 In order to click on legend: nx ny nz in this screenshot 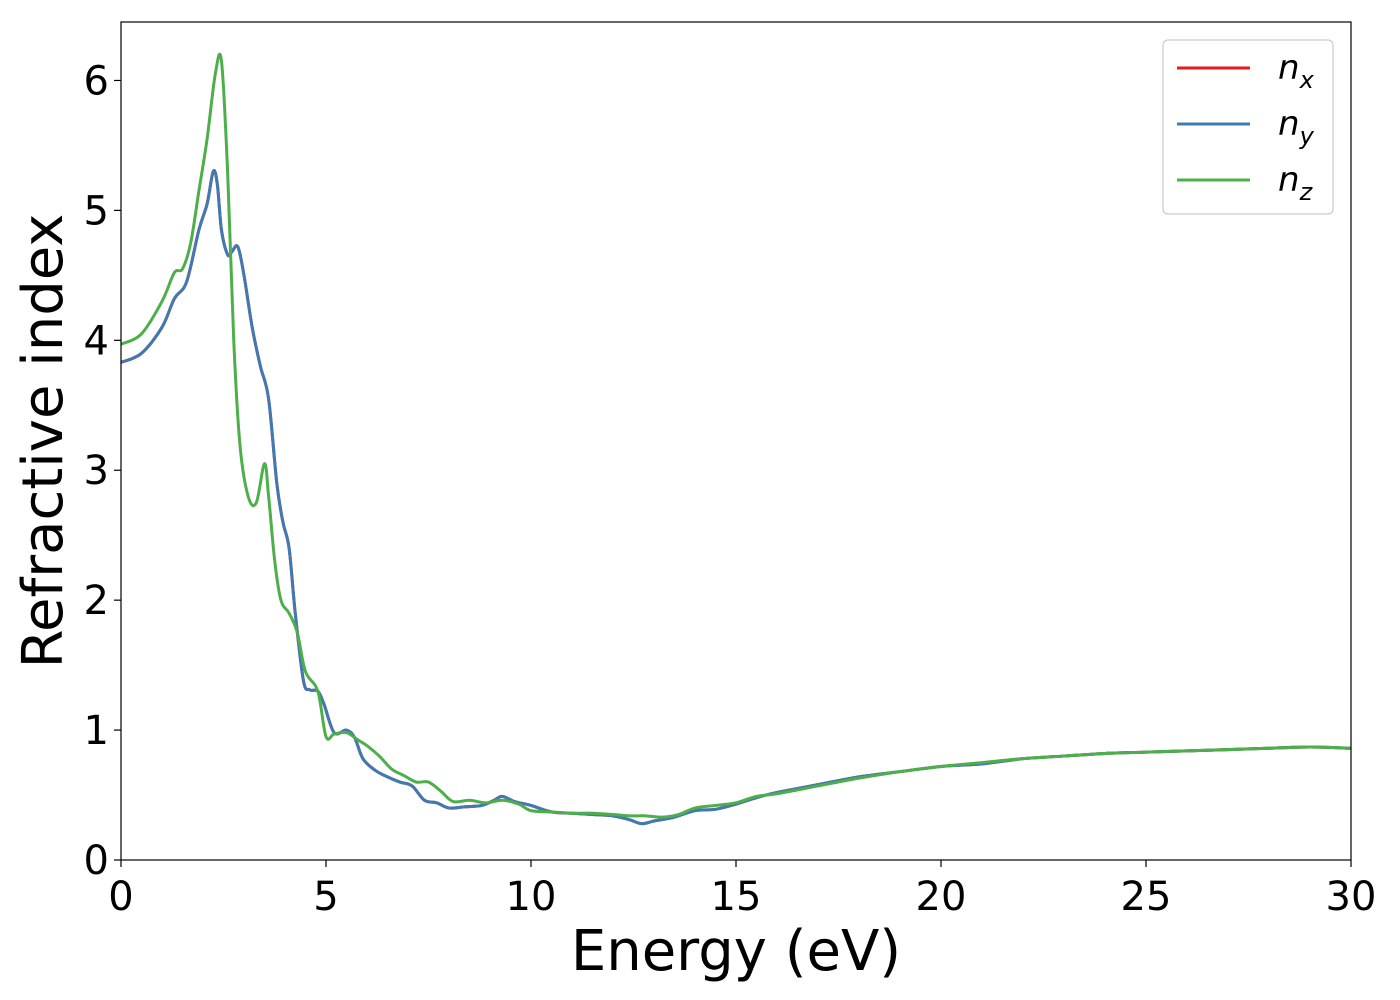, I will do `click(1248, 127)`.